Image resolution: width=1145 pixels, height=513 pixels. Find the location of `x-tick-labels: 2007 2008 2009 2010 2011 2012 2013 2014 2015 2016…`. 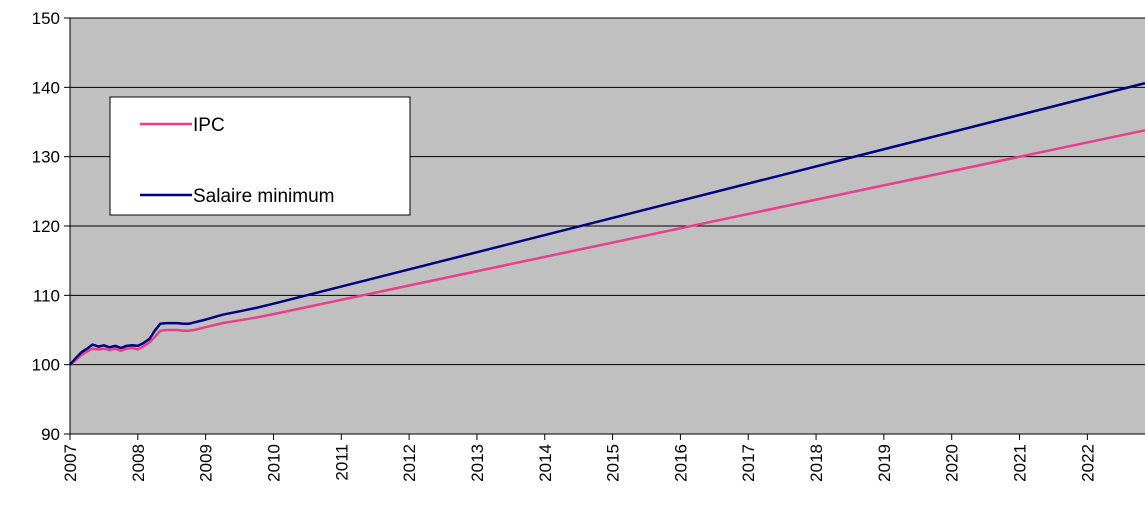

x-tick-labels: 2007 2008 2009 2010 2011 2012 2013 2014 2015 2016… is located at coordinates (579, 463).